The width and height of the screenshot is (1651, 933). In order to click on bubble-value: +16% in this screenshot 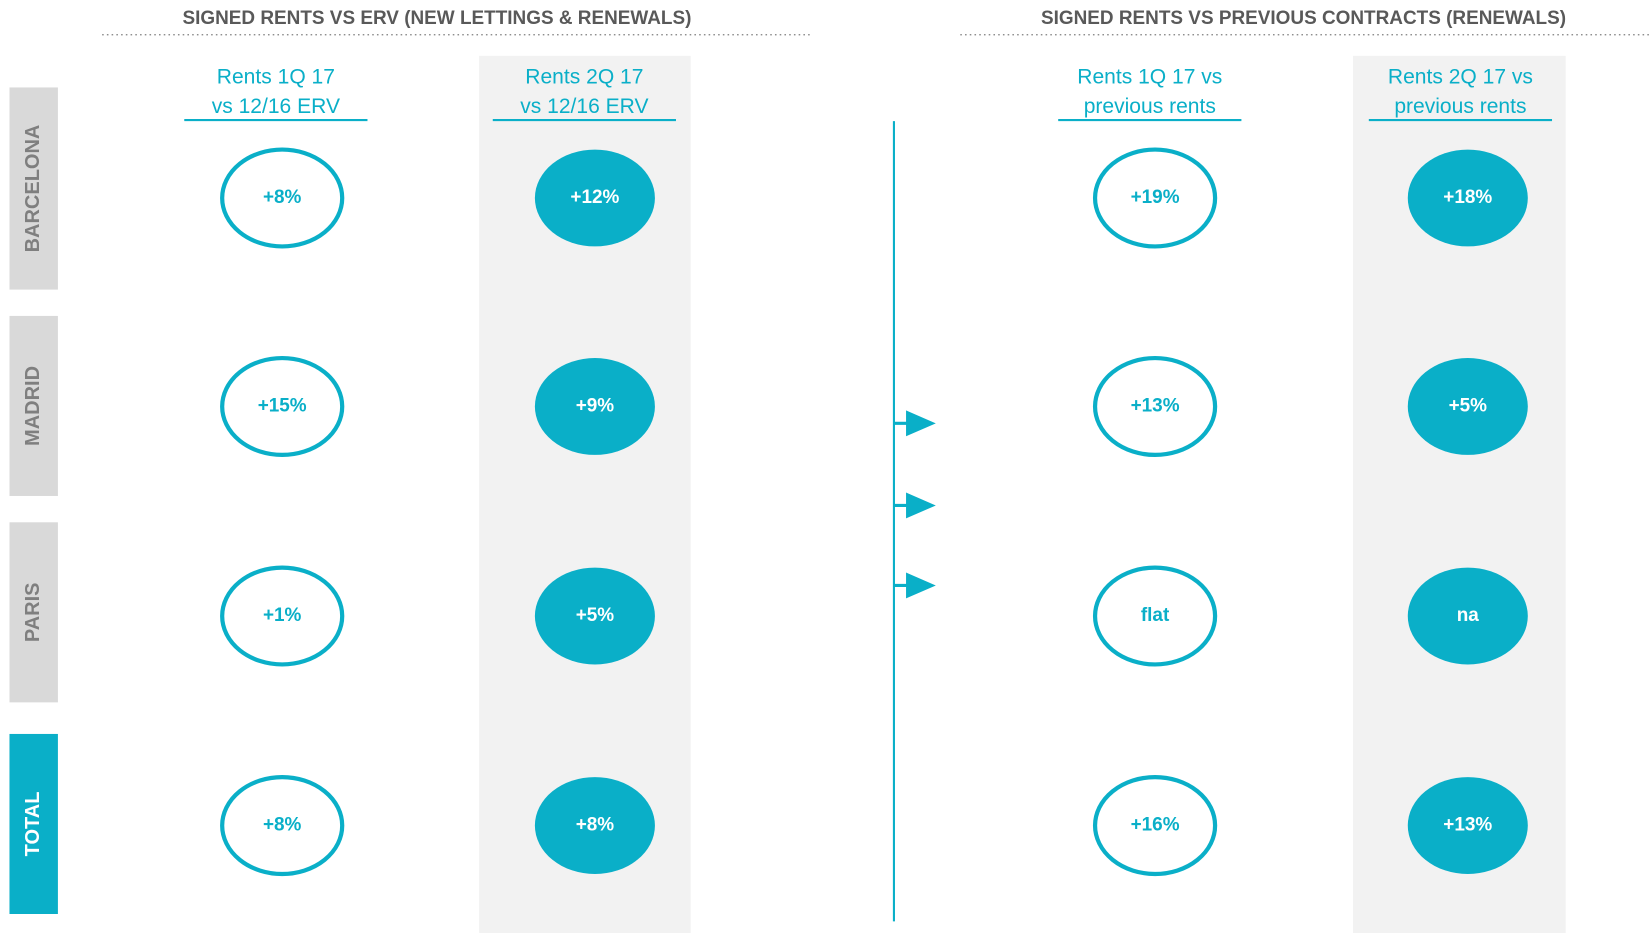, I will do `click(1155, 825)`.